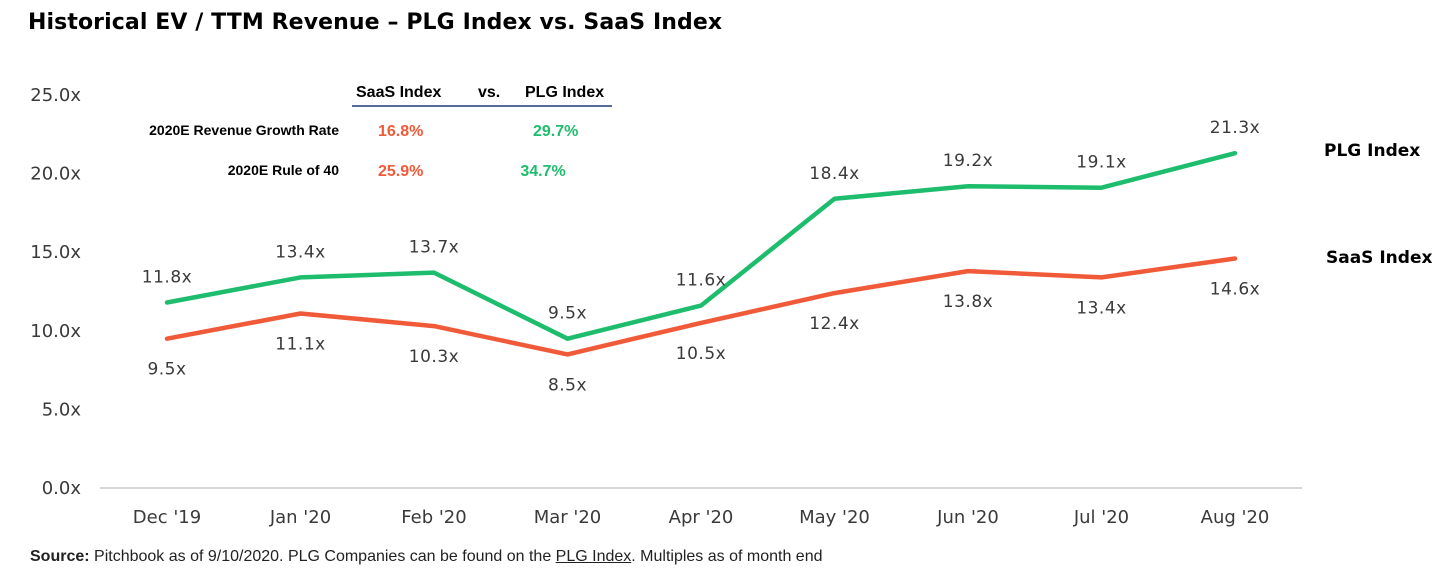  What do you see at coordinates (701, 354) in the screenshot?
I see `data-label-saas: 10.5x` at bounding box center [701, 354].